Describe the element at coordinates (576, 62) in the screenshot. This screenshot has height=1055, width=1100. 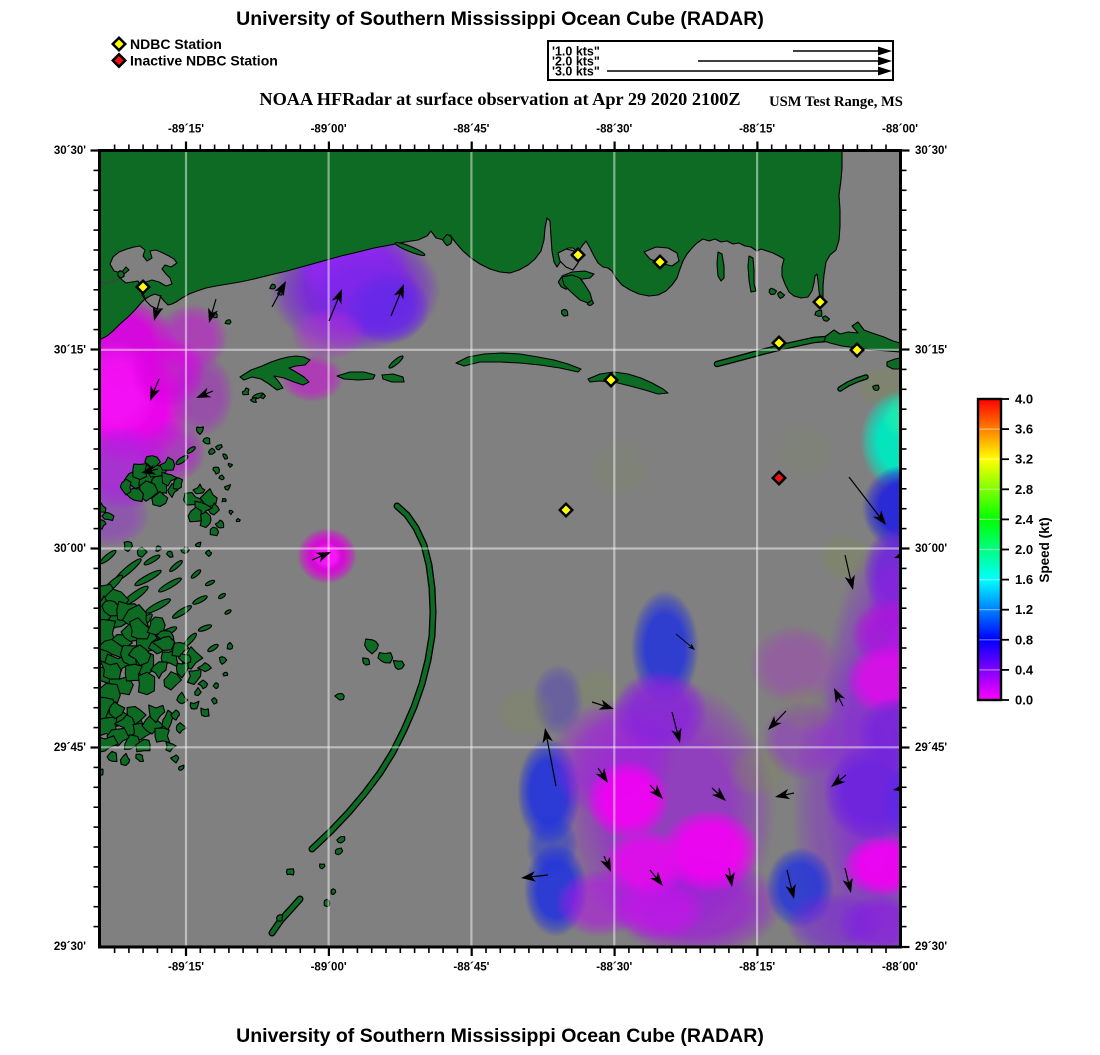
I see `svg-text: '2.0 kts"` at that location.